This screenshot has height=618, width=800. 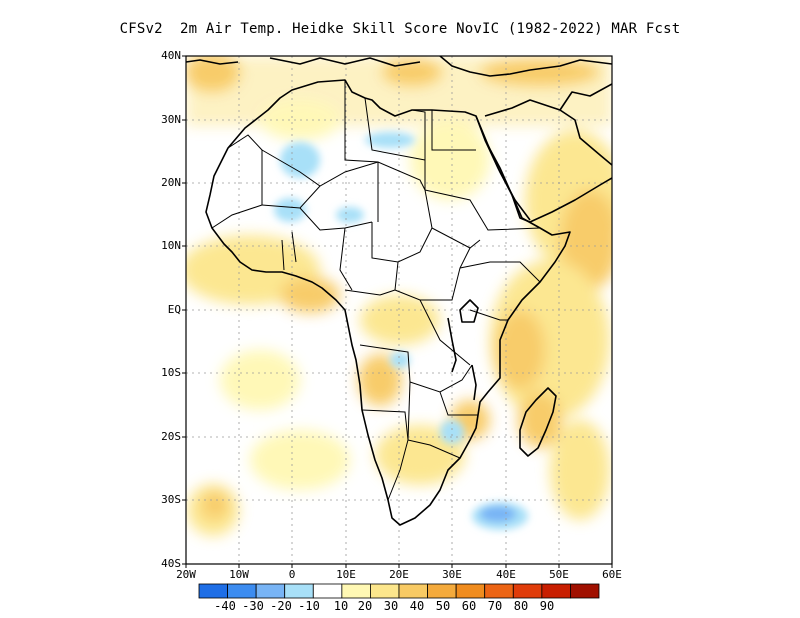 I want to click on lon-label-10w: 10W, so click(x=239, y=574).